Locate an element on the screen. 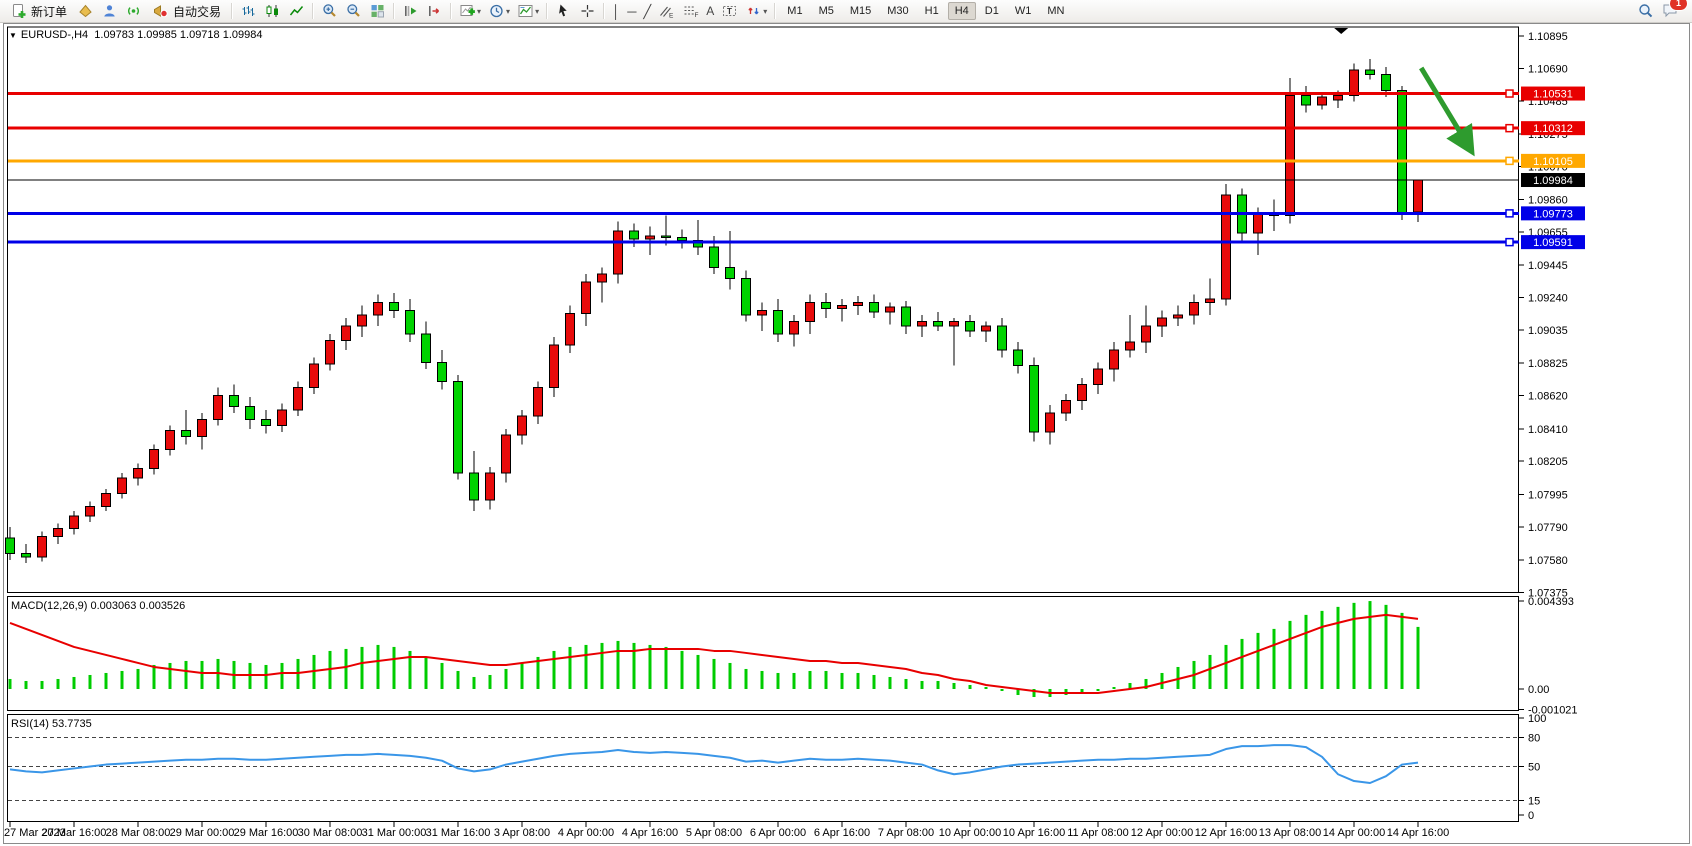  new-order-icon is located at coordinates (19, 11).